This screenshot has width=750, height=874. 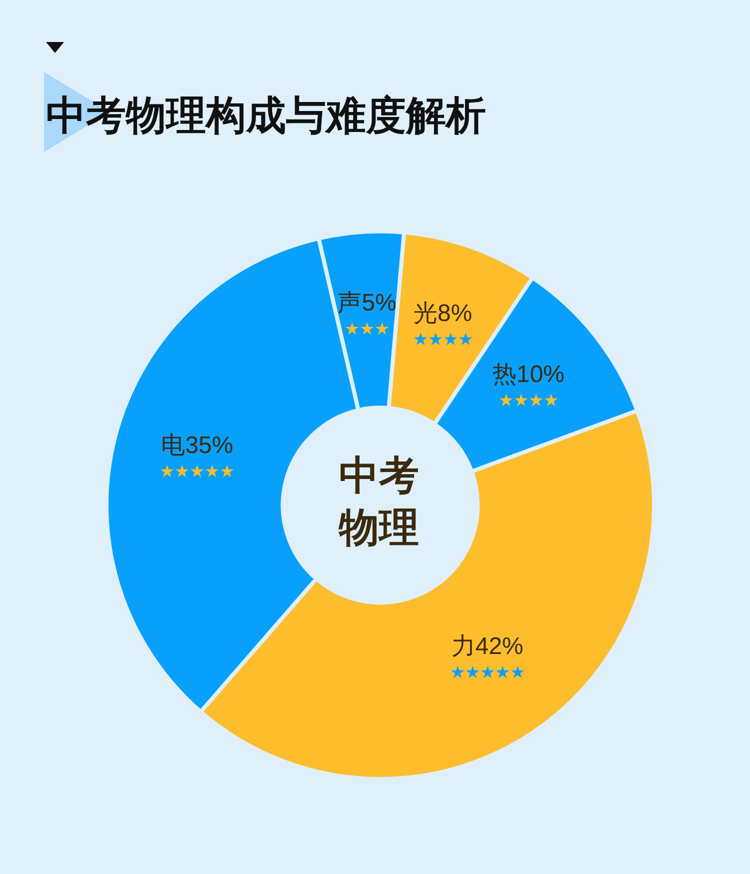 What do you see at coordinates (379, 303) in the screenshot?
I see `data-label: 5%` at bounding box center [379, 303].